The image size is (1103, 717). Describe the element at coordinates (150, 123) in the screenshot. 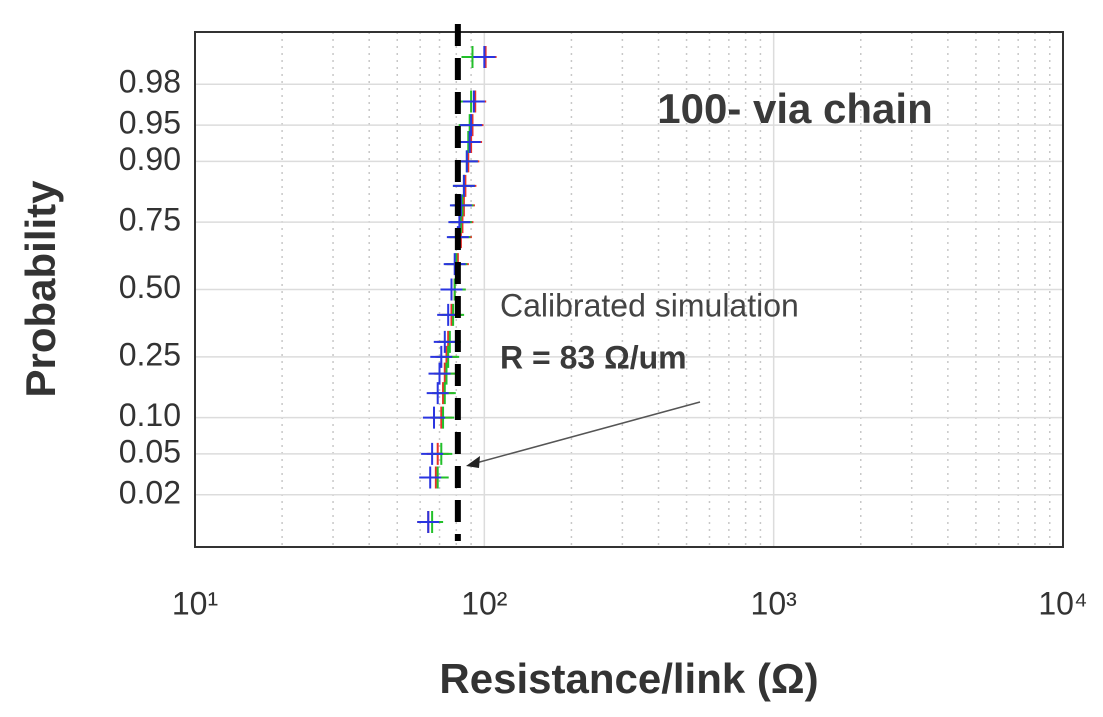

I see `y-tick-label: 0.95` at that location.